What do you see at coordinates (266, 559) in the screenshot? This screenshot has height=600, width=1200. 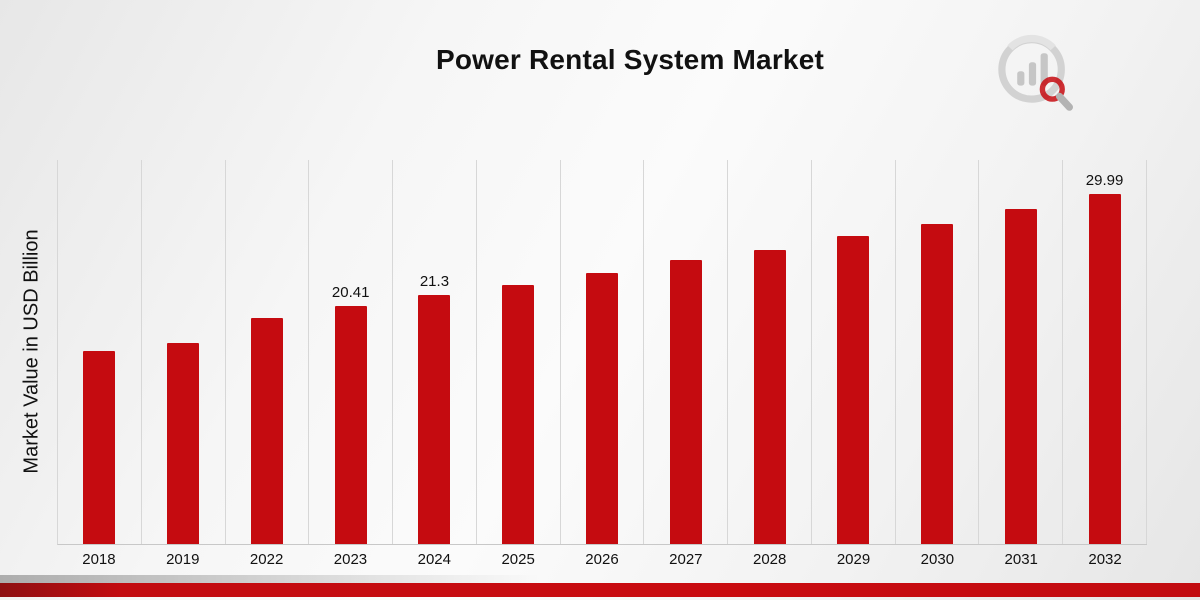 I see `x-tick-2022: 2022` at bounding box center [266, 559].